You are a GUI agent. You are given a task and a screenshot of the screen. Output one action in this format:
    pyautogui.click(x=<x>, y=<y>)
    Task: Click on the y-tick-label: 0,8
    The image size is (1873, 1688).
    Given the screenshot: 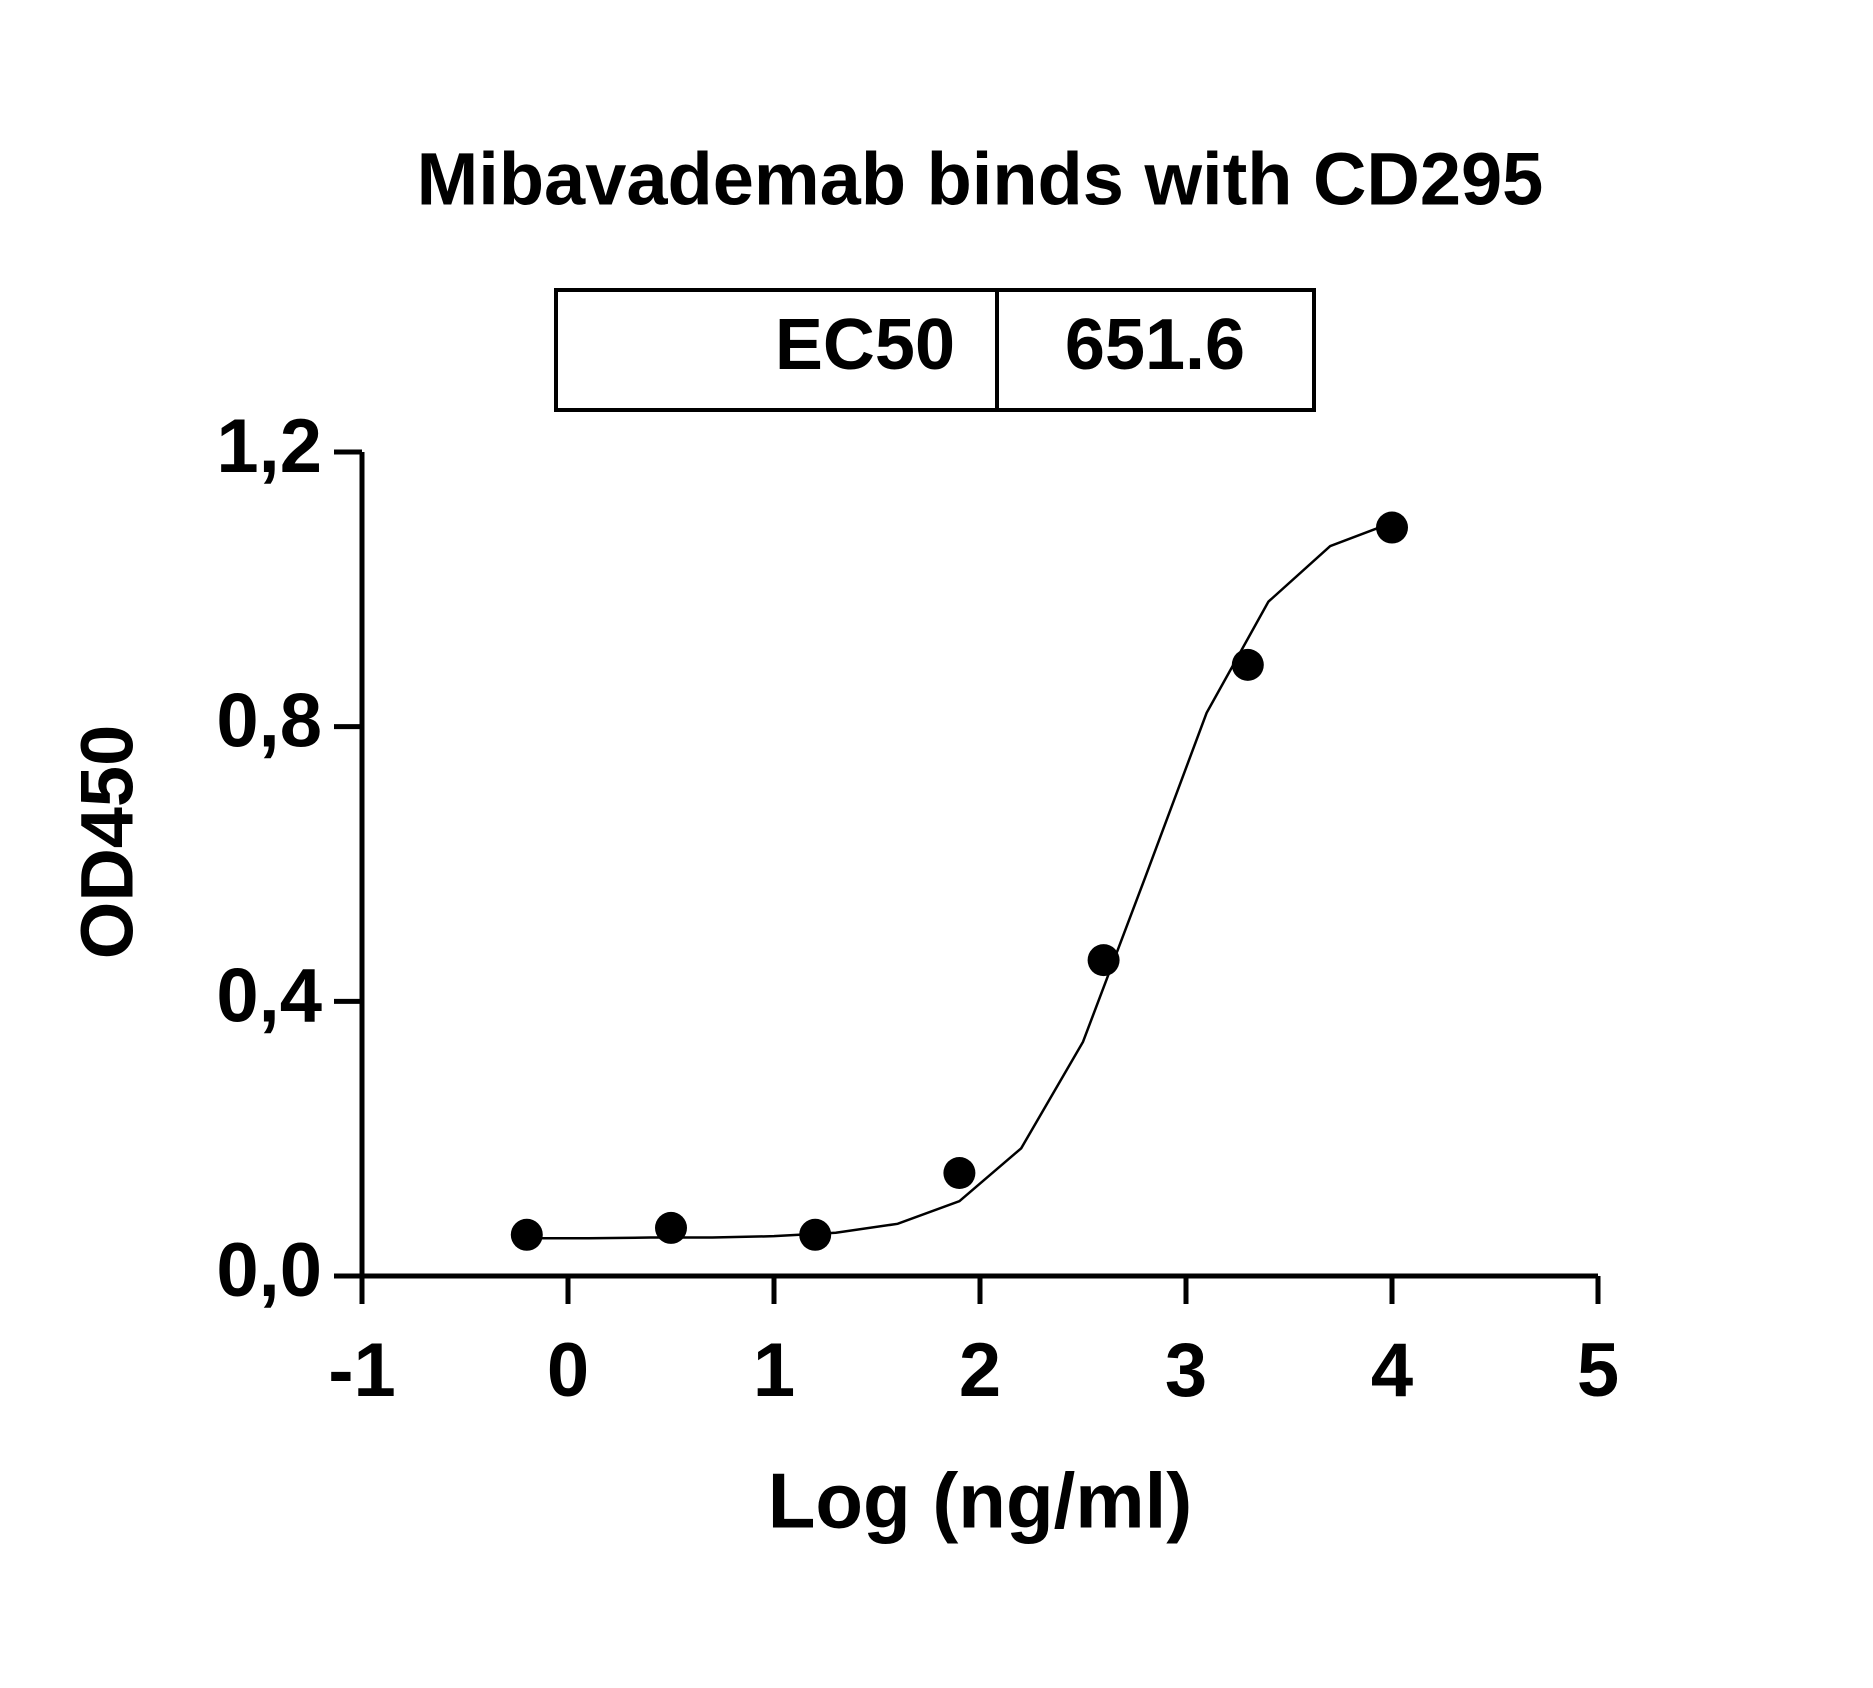 What is the action you would take?
    pyautogui.click(x=269, y=721)
    